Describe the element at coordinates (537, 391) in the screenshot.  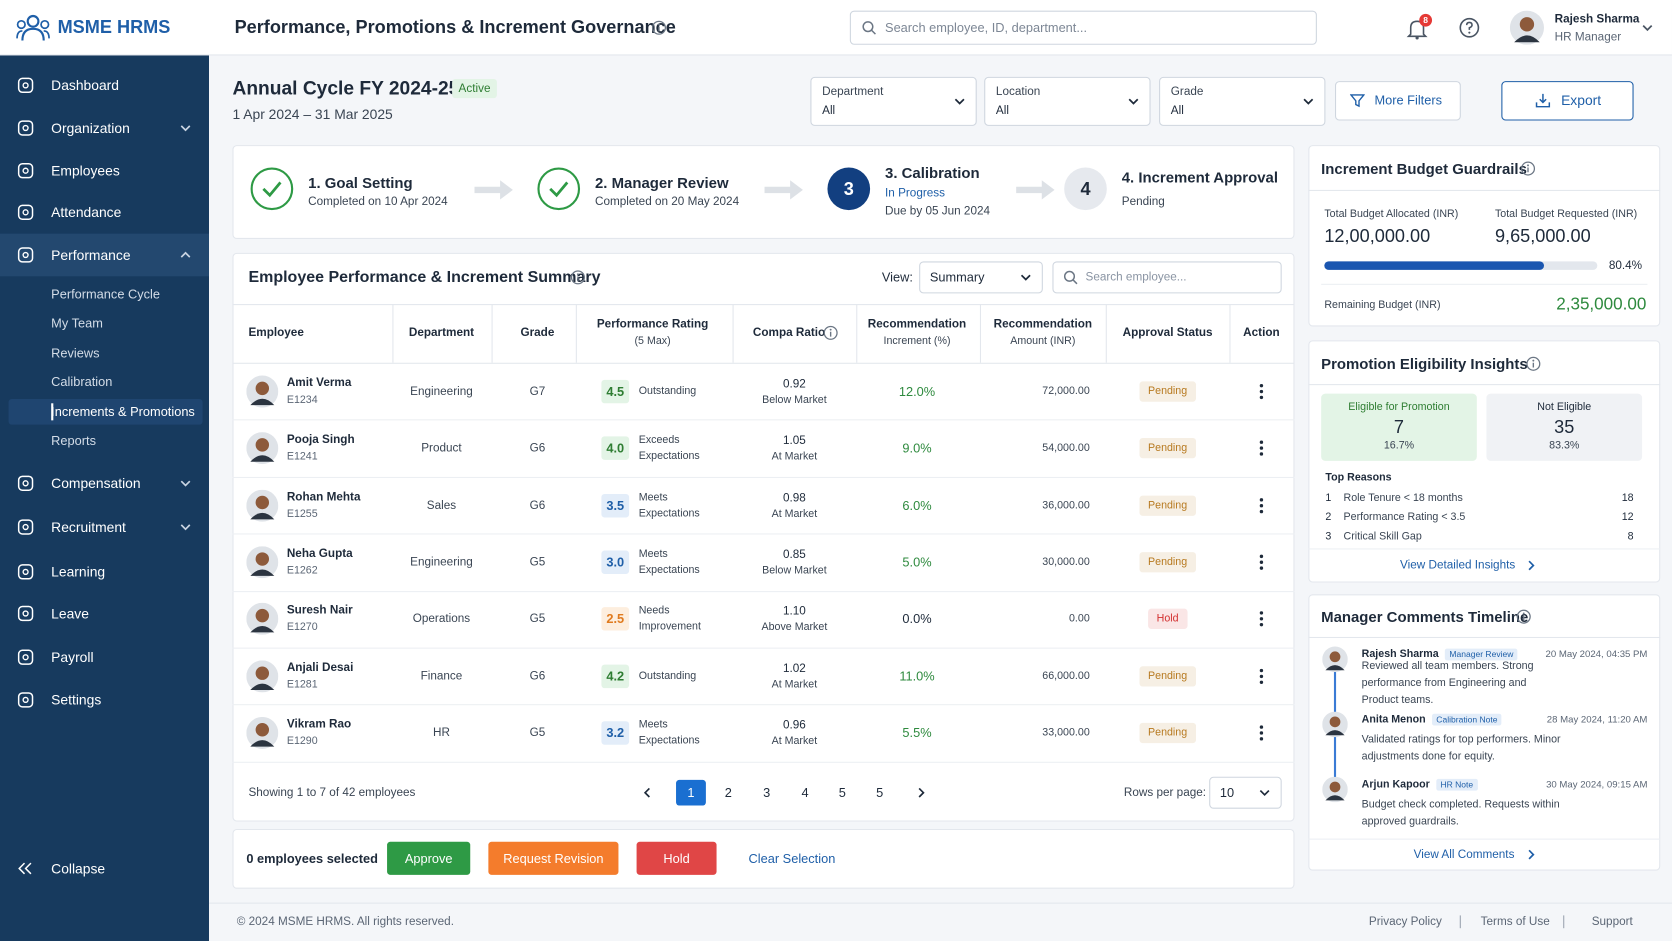
I see `grade: G7` at that location.